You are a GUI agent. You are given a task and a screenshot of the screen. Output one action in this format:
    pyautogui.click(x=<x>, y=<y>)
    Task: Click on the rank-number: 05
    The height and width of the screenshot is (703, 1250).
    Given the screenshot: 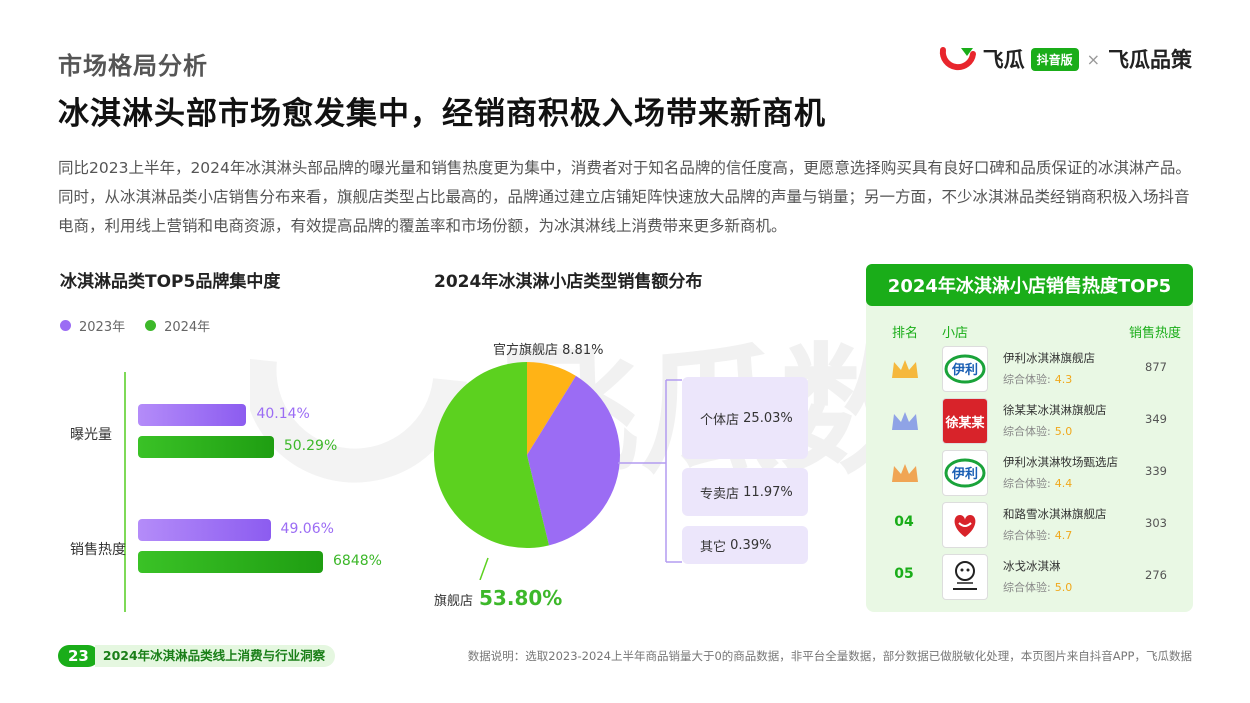 What is the action you would take?
    pyautogui.click(x=904, y=574)
    